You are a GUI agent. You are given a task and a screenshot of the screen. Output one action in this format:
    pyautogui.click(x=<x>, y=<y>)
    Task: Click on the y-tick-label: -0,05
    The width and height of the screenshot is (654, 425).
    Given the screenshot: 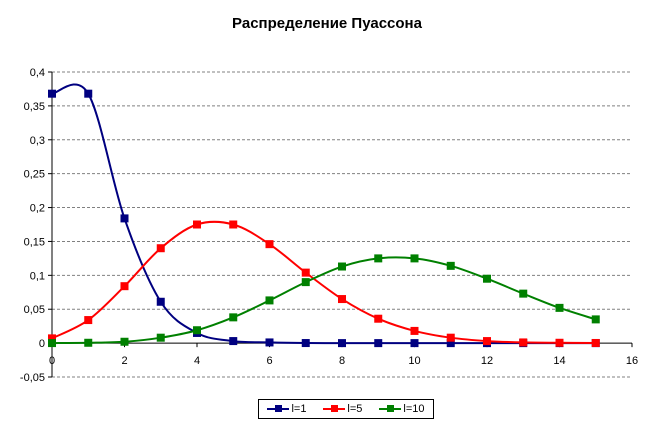 What is the action you would take?
    pyautogui.click(x=32, y=378)
    